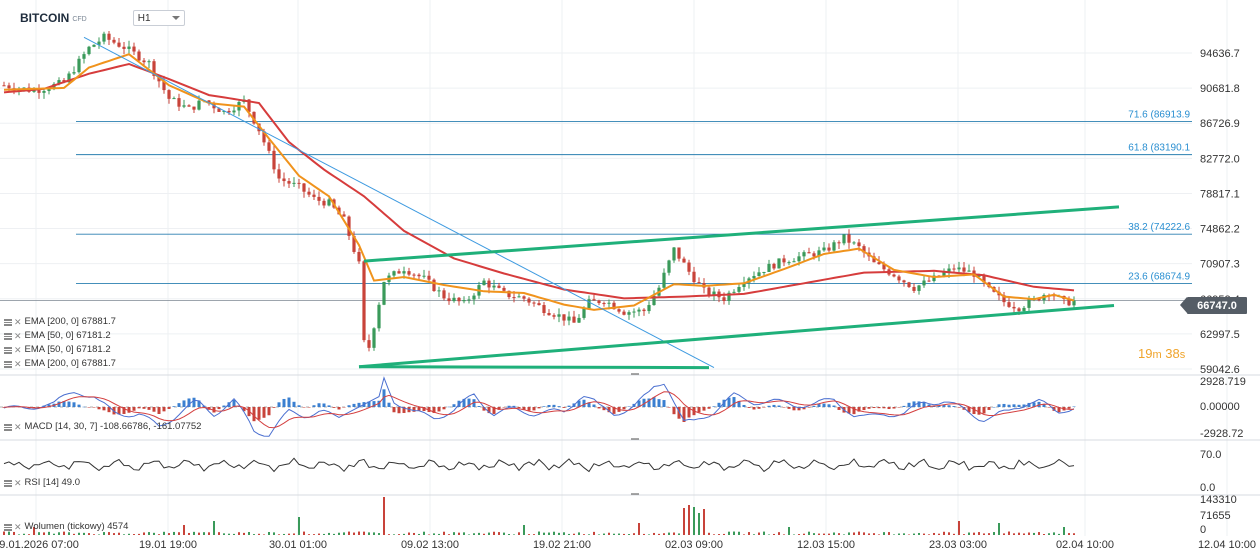 This screenshot has width=1260, height=560. I want to click on price-tick-label: 90681.8, so click(1220, 89).